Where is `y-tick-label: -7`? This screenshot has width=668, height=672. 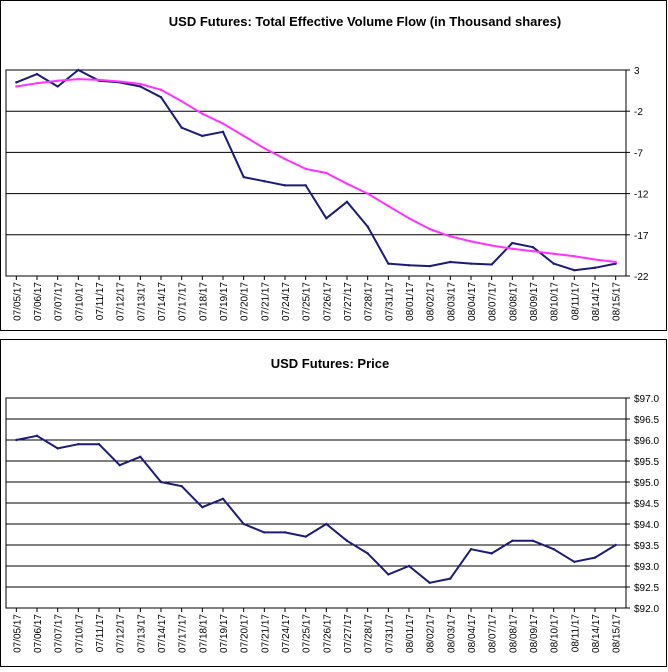 y-tick-label: -7 is located at coordinates (638, 153).